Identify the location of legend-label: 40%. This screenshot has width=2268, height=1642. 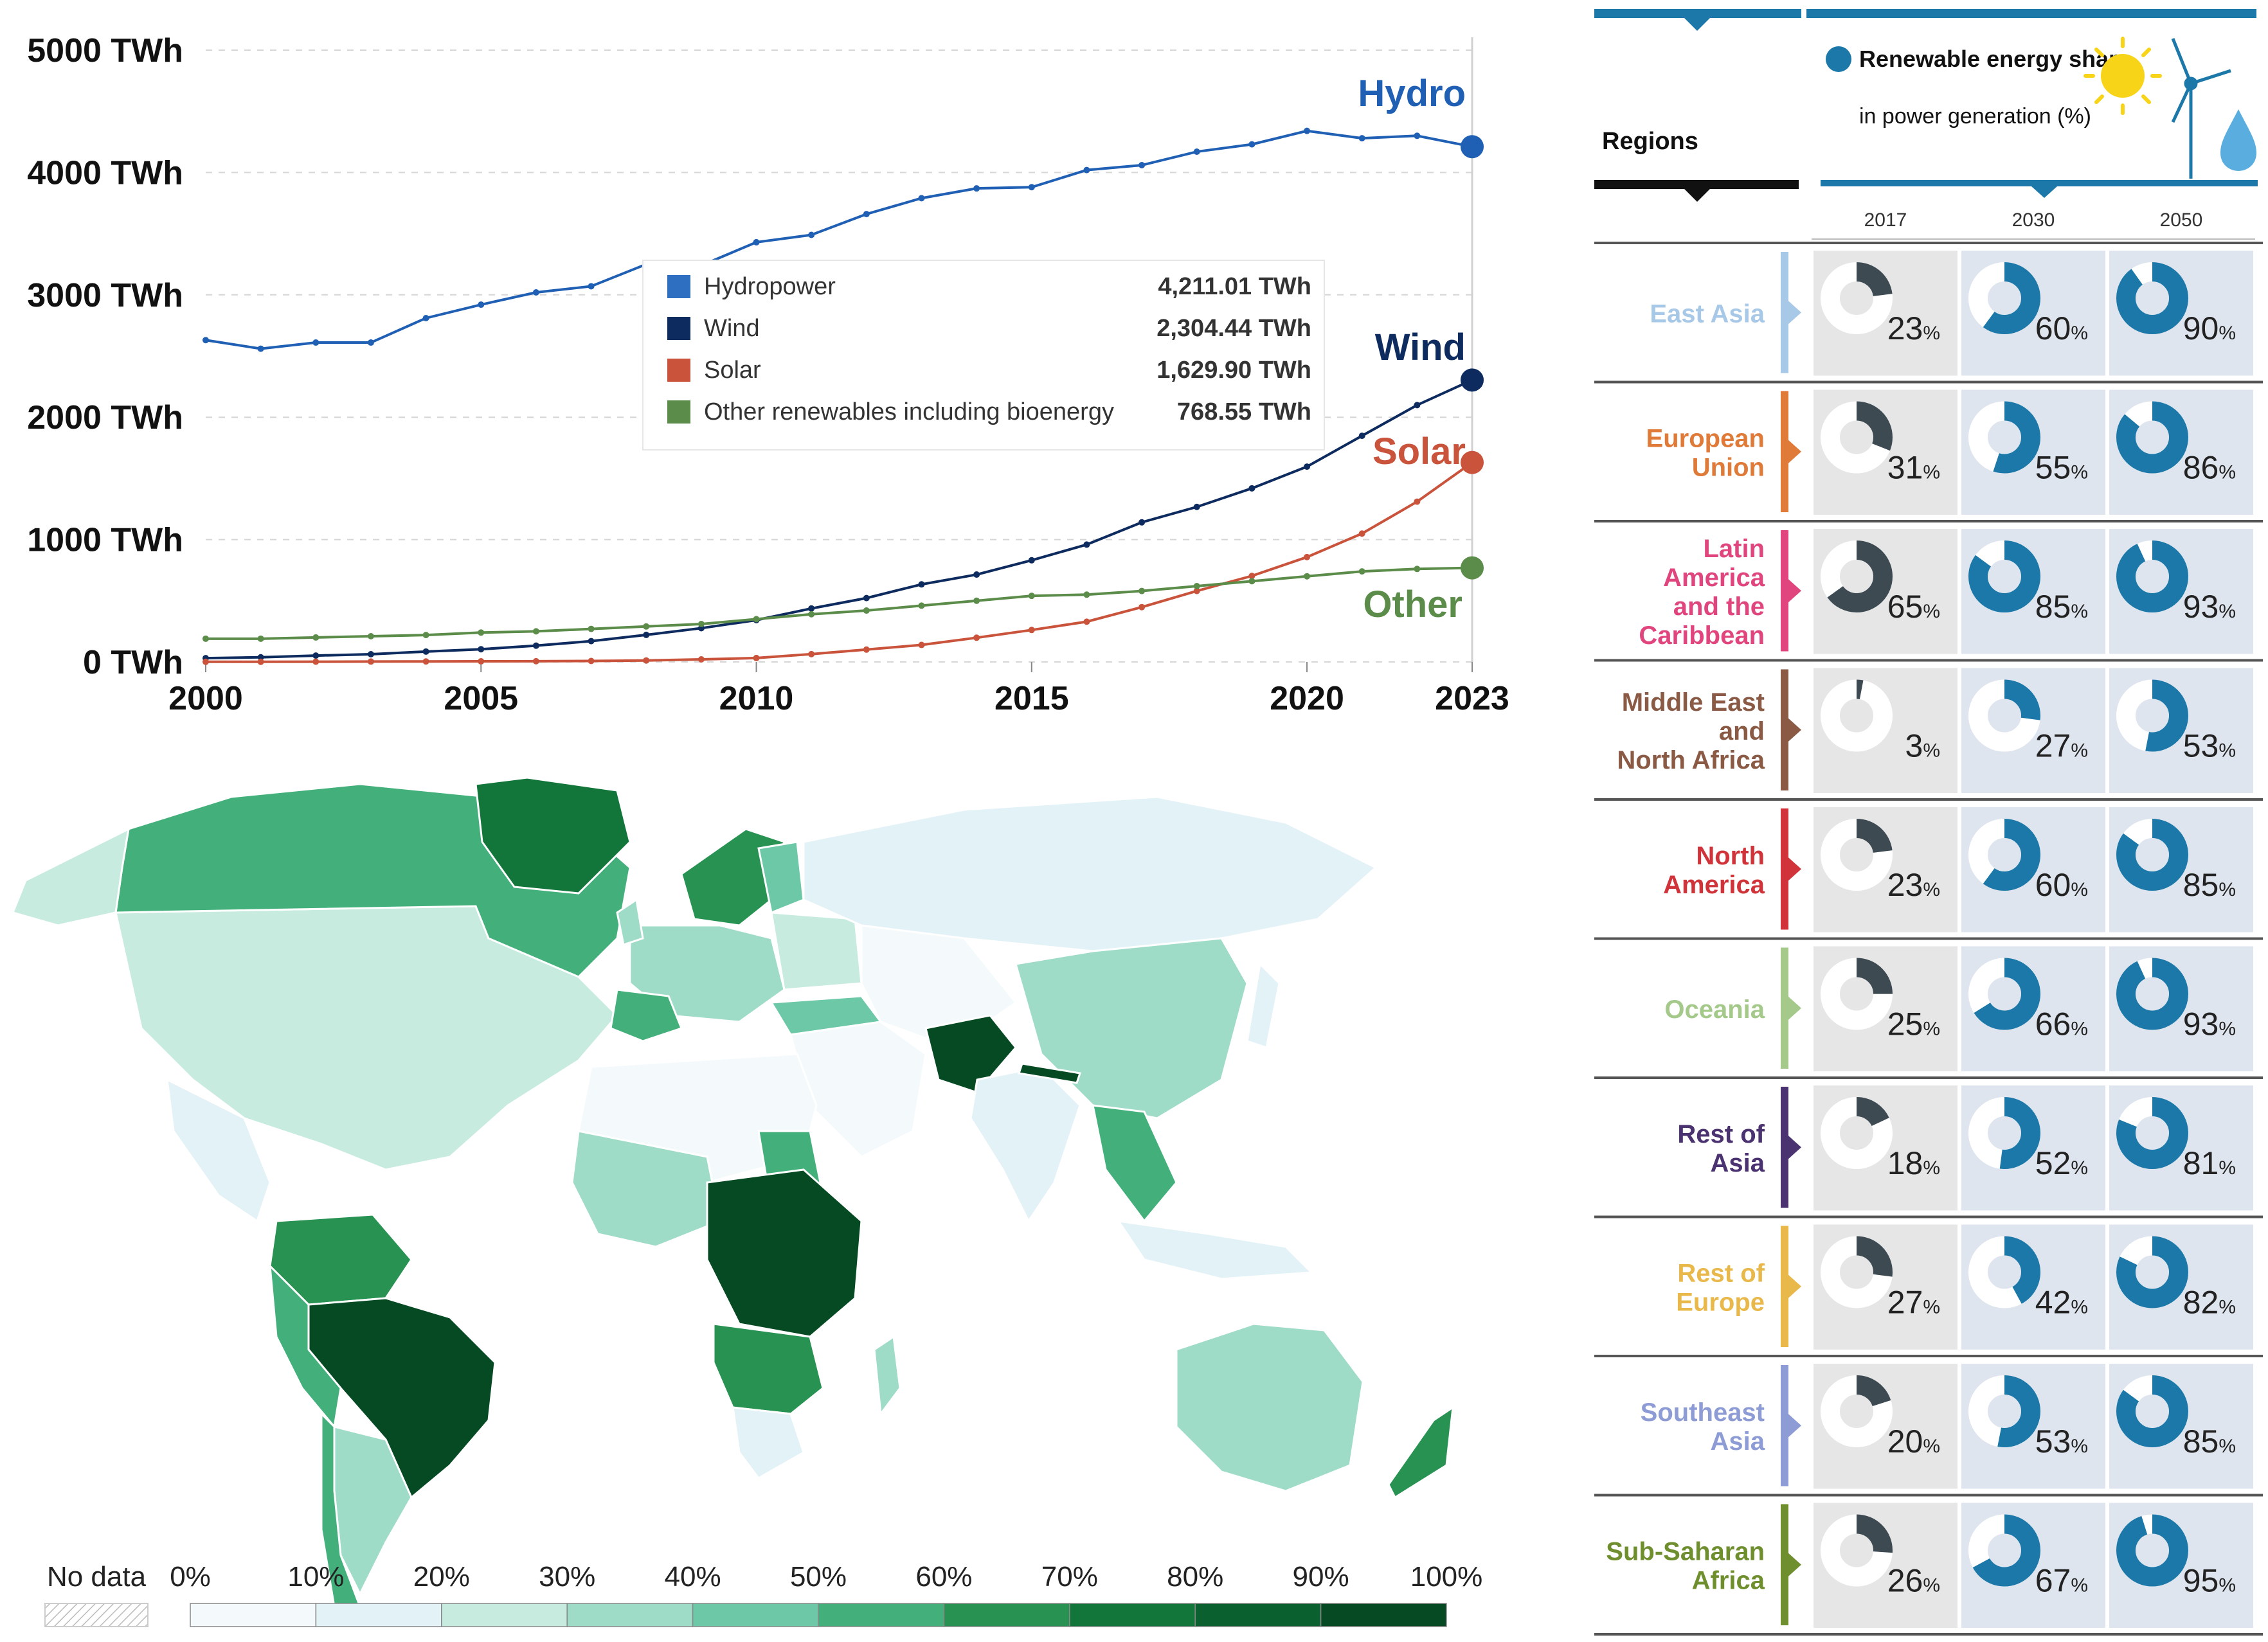
(693, 1577).